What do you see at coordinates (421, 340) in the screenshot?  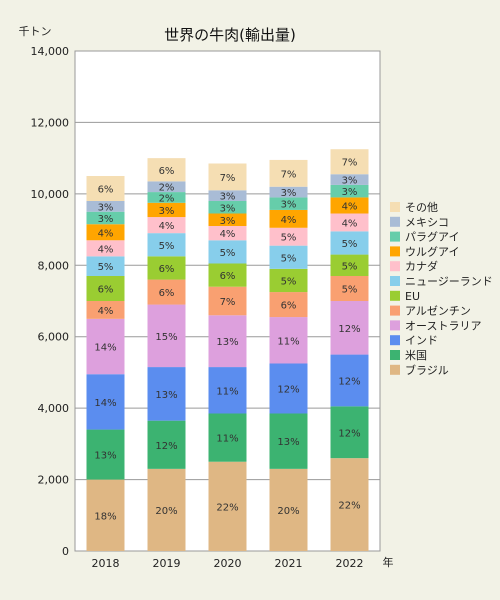 I see `legend-label: インド` at bounding box center [421, 340].